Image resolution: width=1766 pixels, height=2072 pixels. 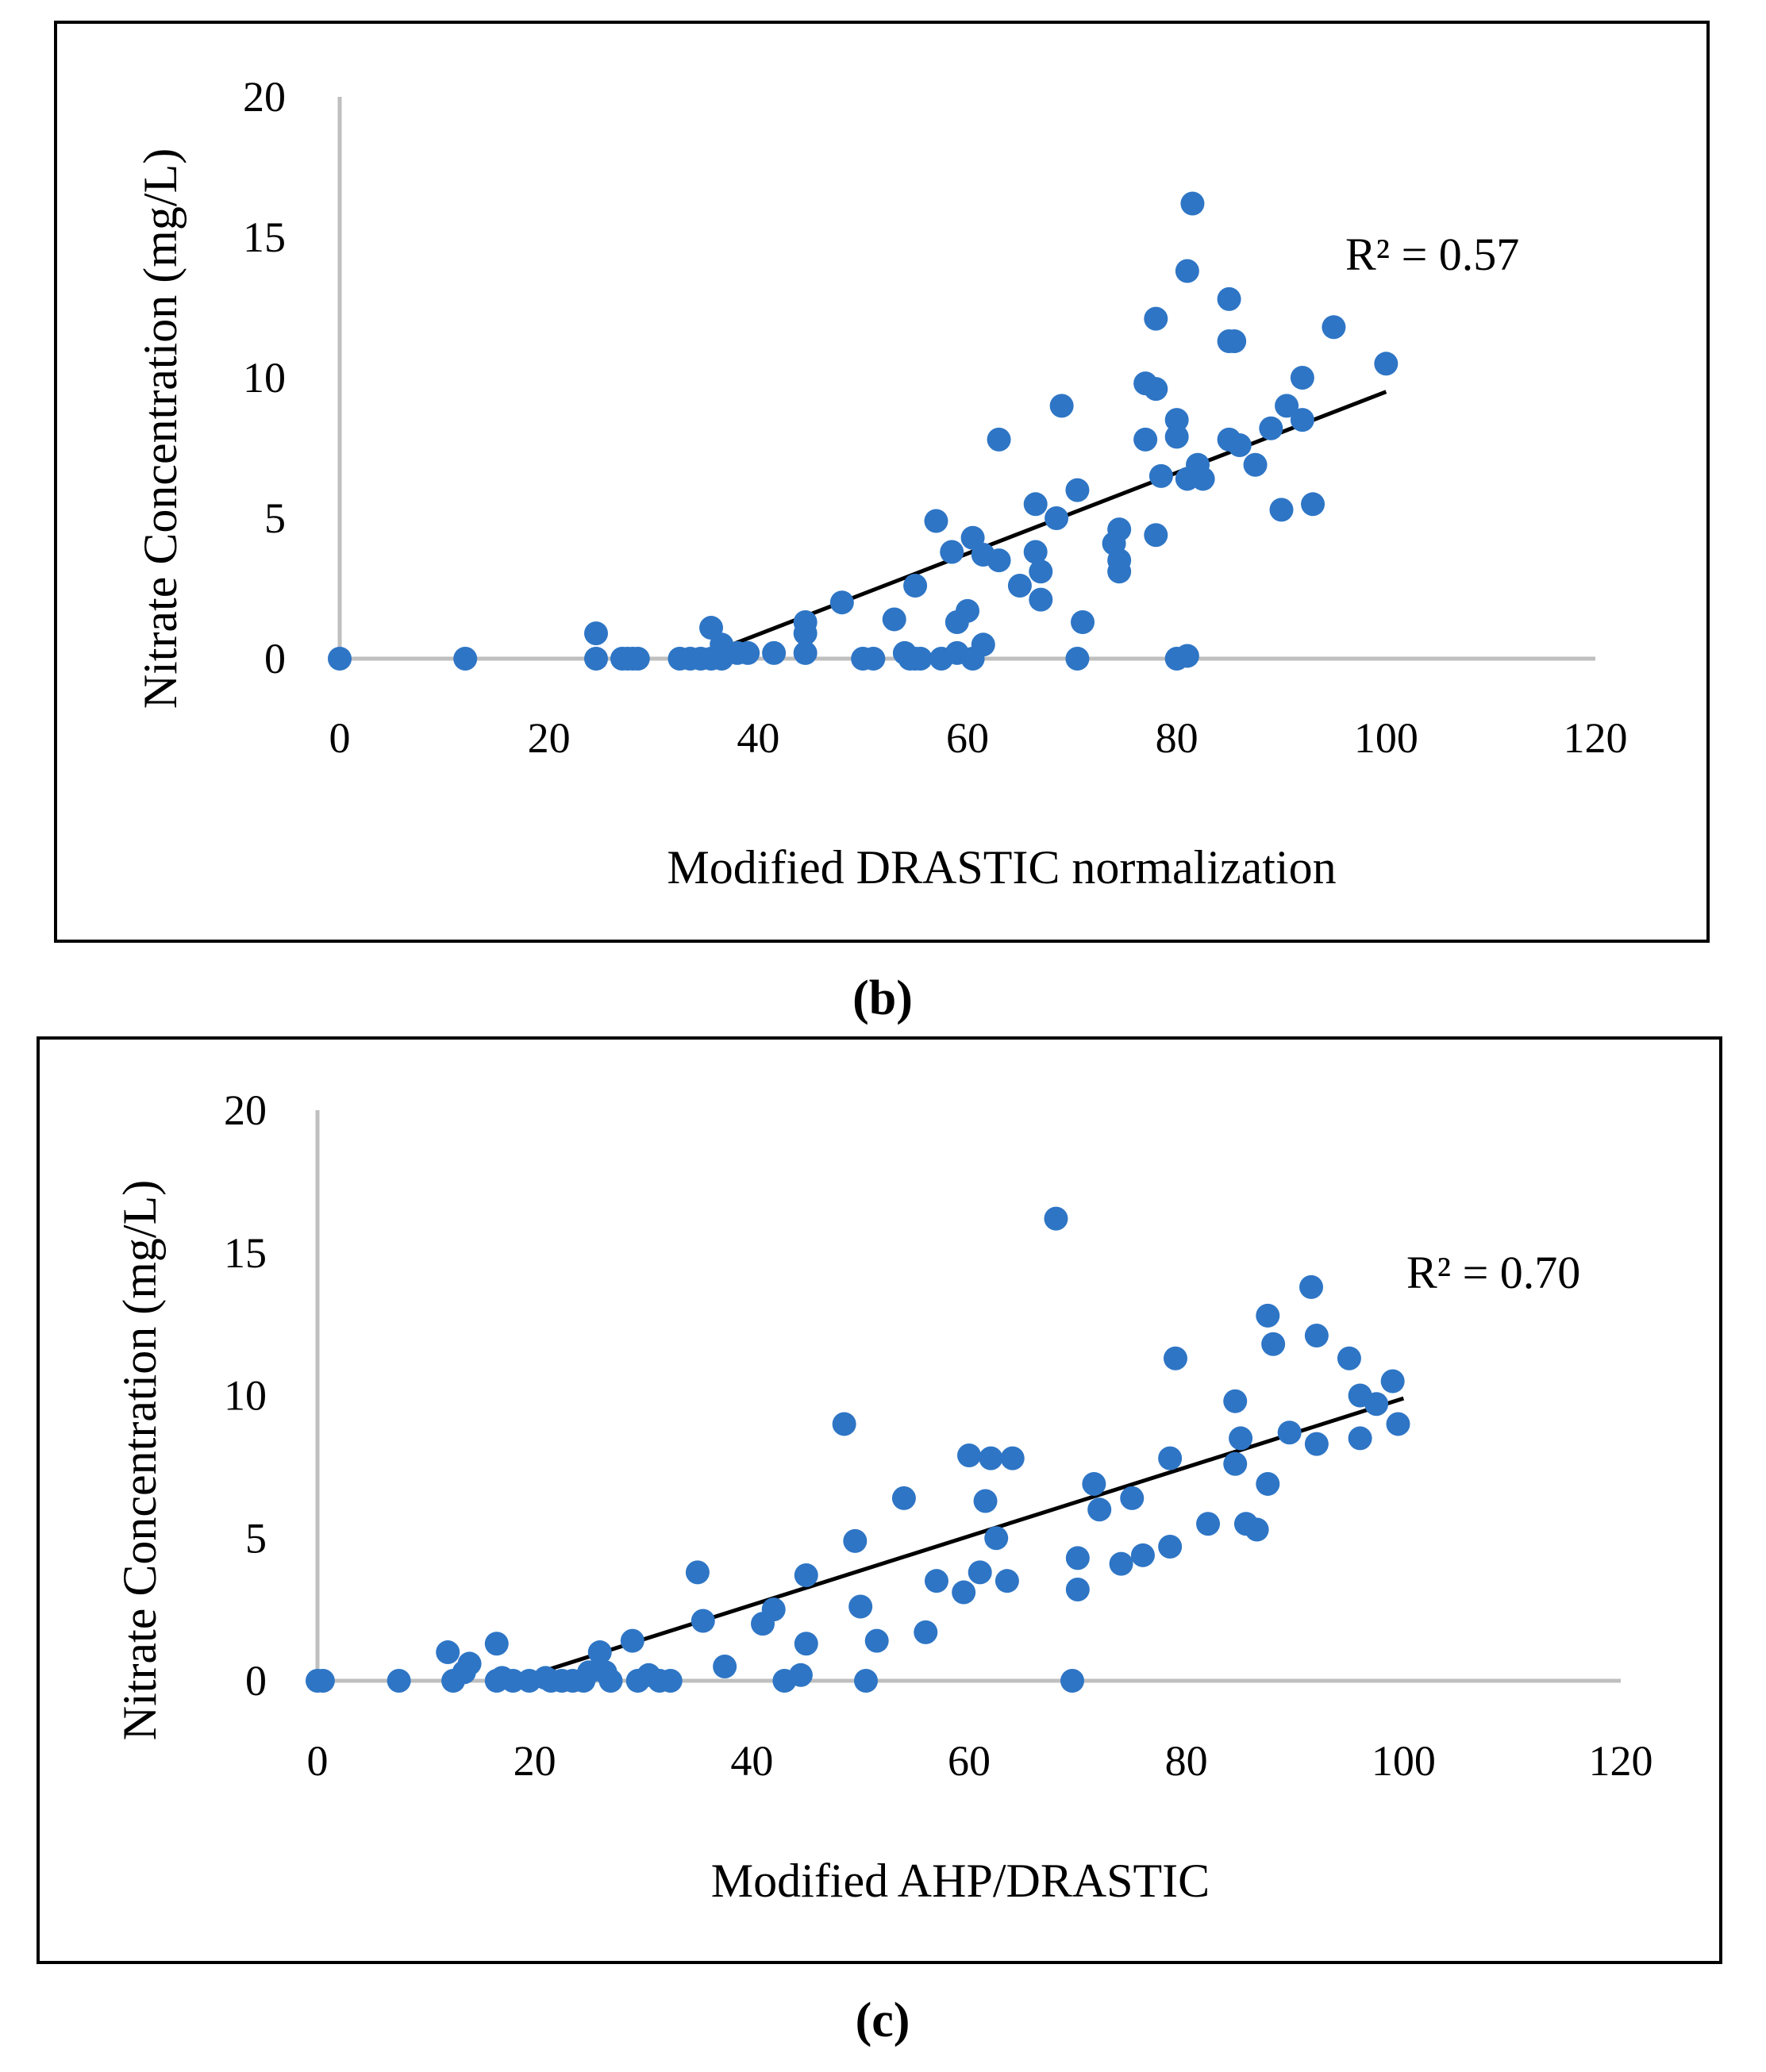 I want to click on chart-c-x-tick-label: 20, so click(x=535, y=1761).